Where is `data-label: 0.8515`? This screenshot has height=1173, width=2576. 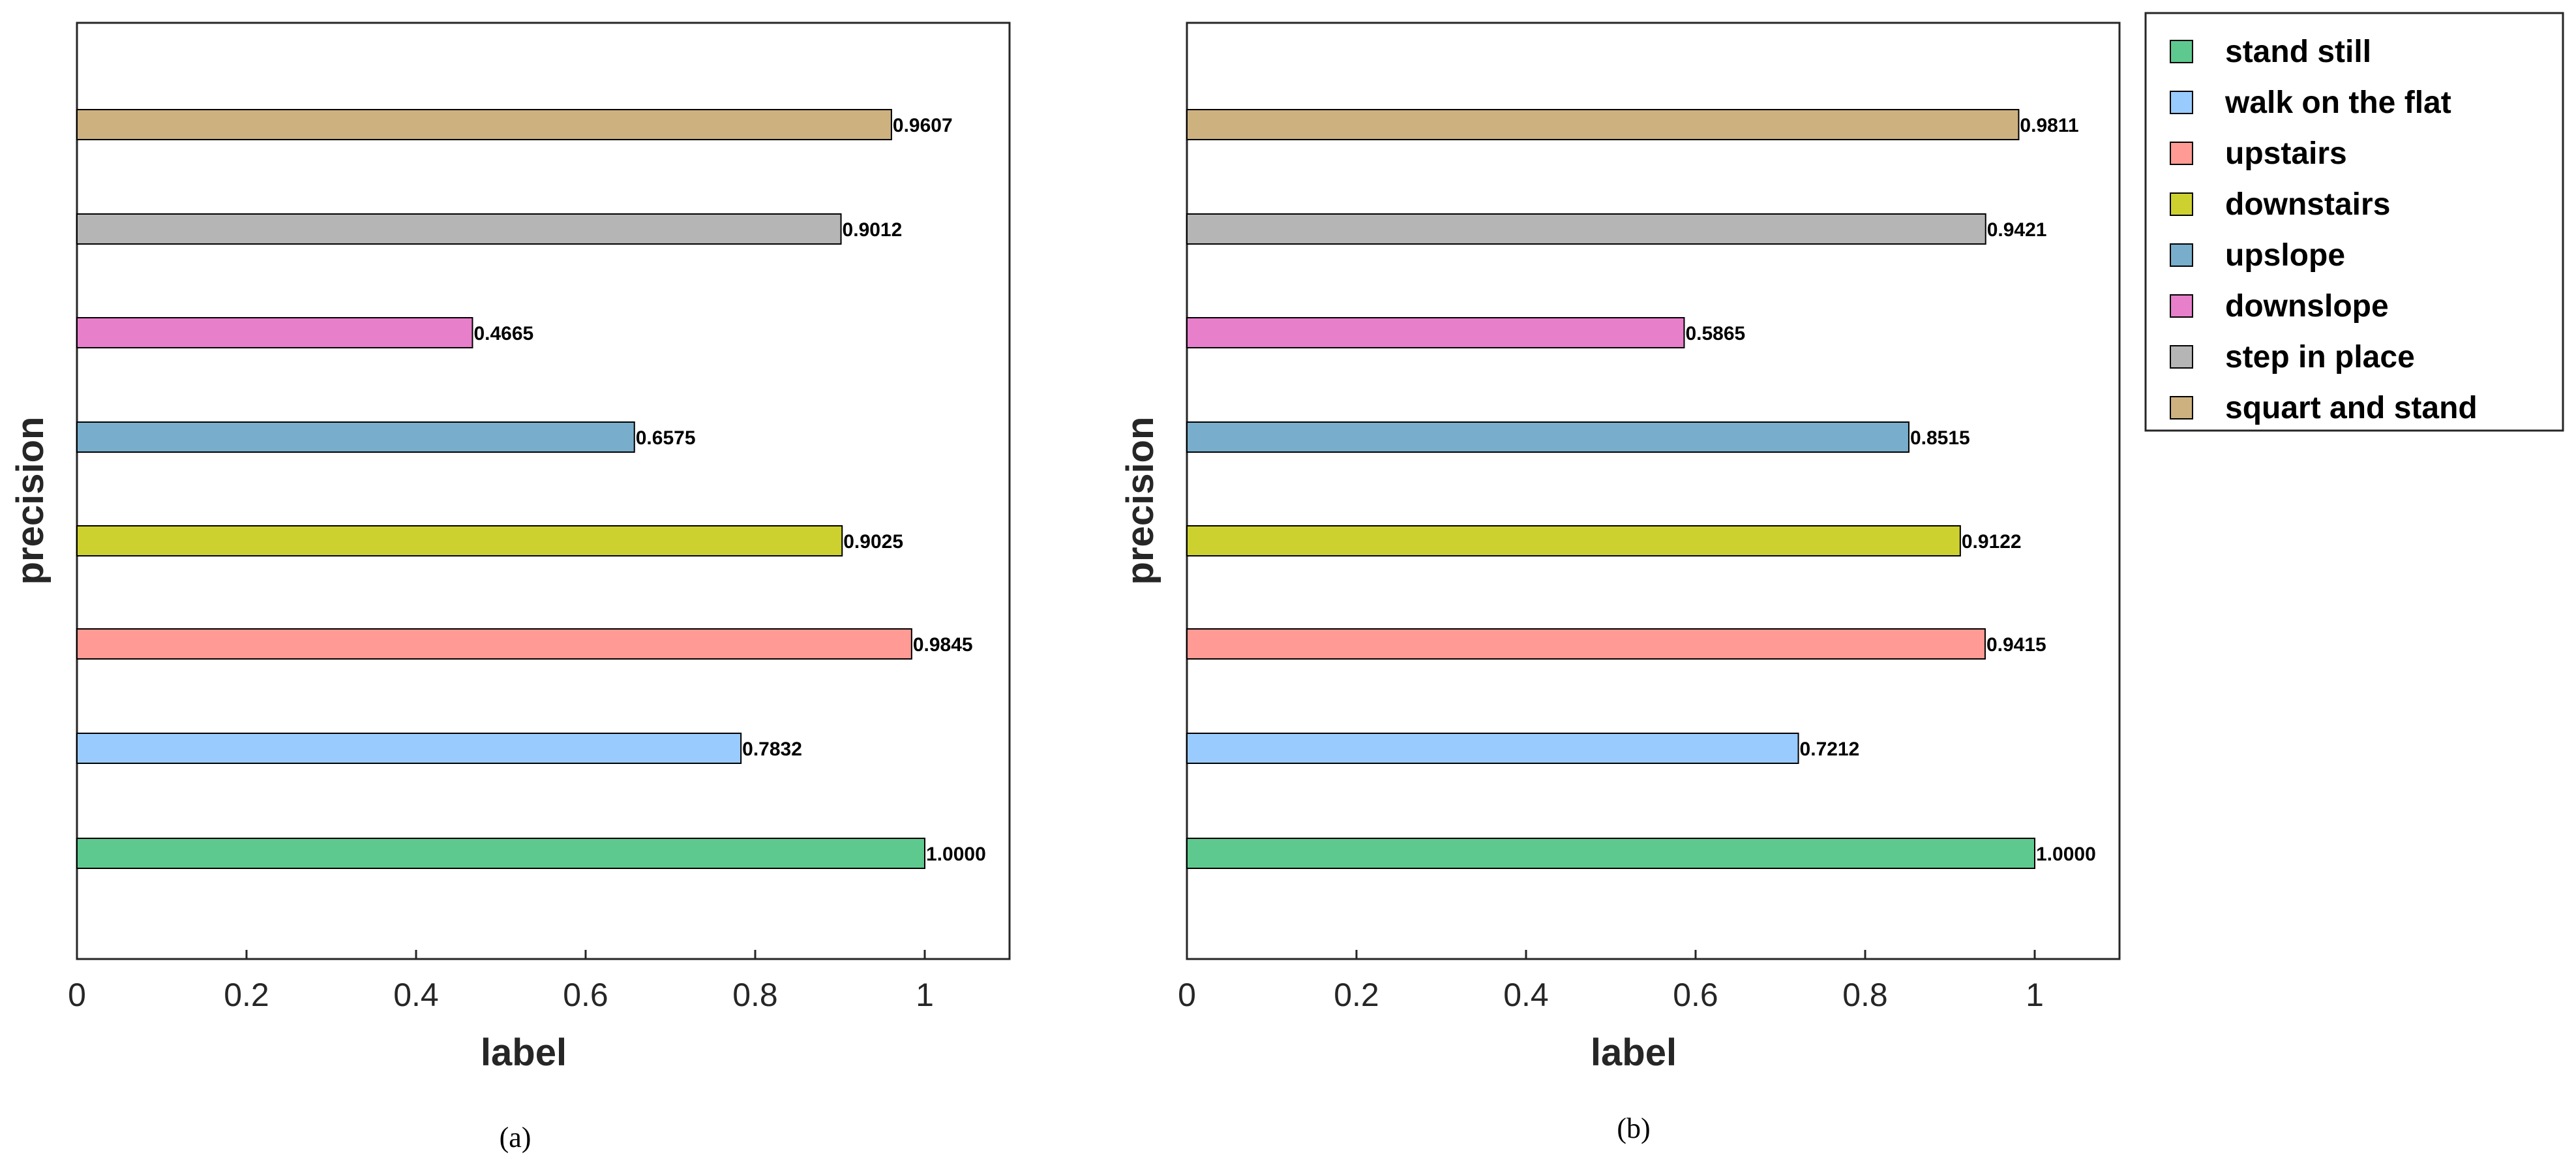
data-label: 0.8515 is located at coordinates (1940, 438).